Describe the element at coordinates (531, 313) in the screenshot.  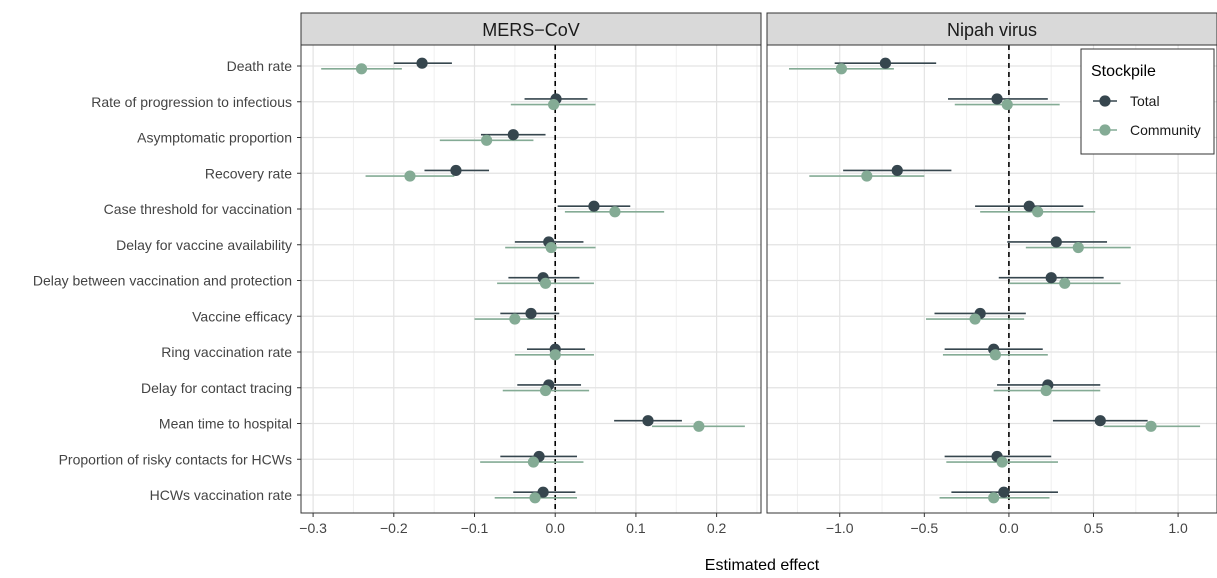
I see `point-total-vaccine-efficacy` at that location.